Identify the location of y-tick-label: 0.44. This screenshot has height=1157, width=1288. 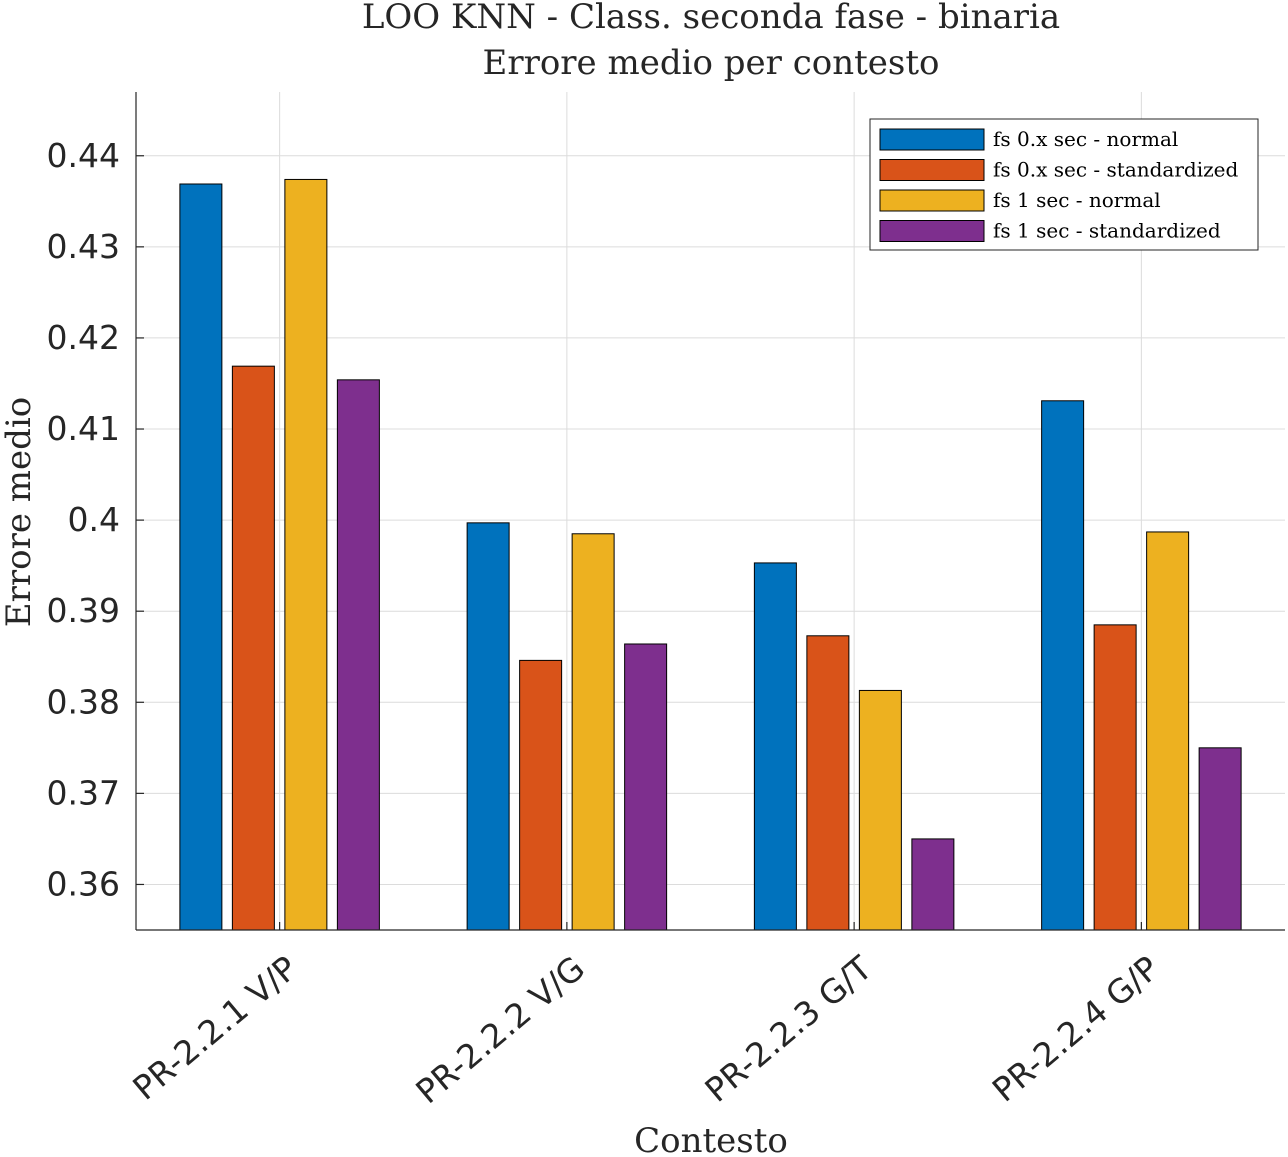
(83, 155).